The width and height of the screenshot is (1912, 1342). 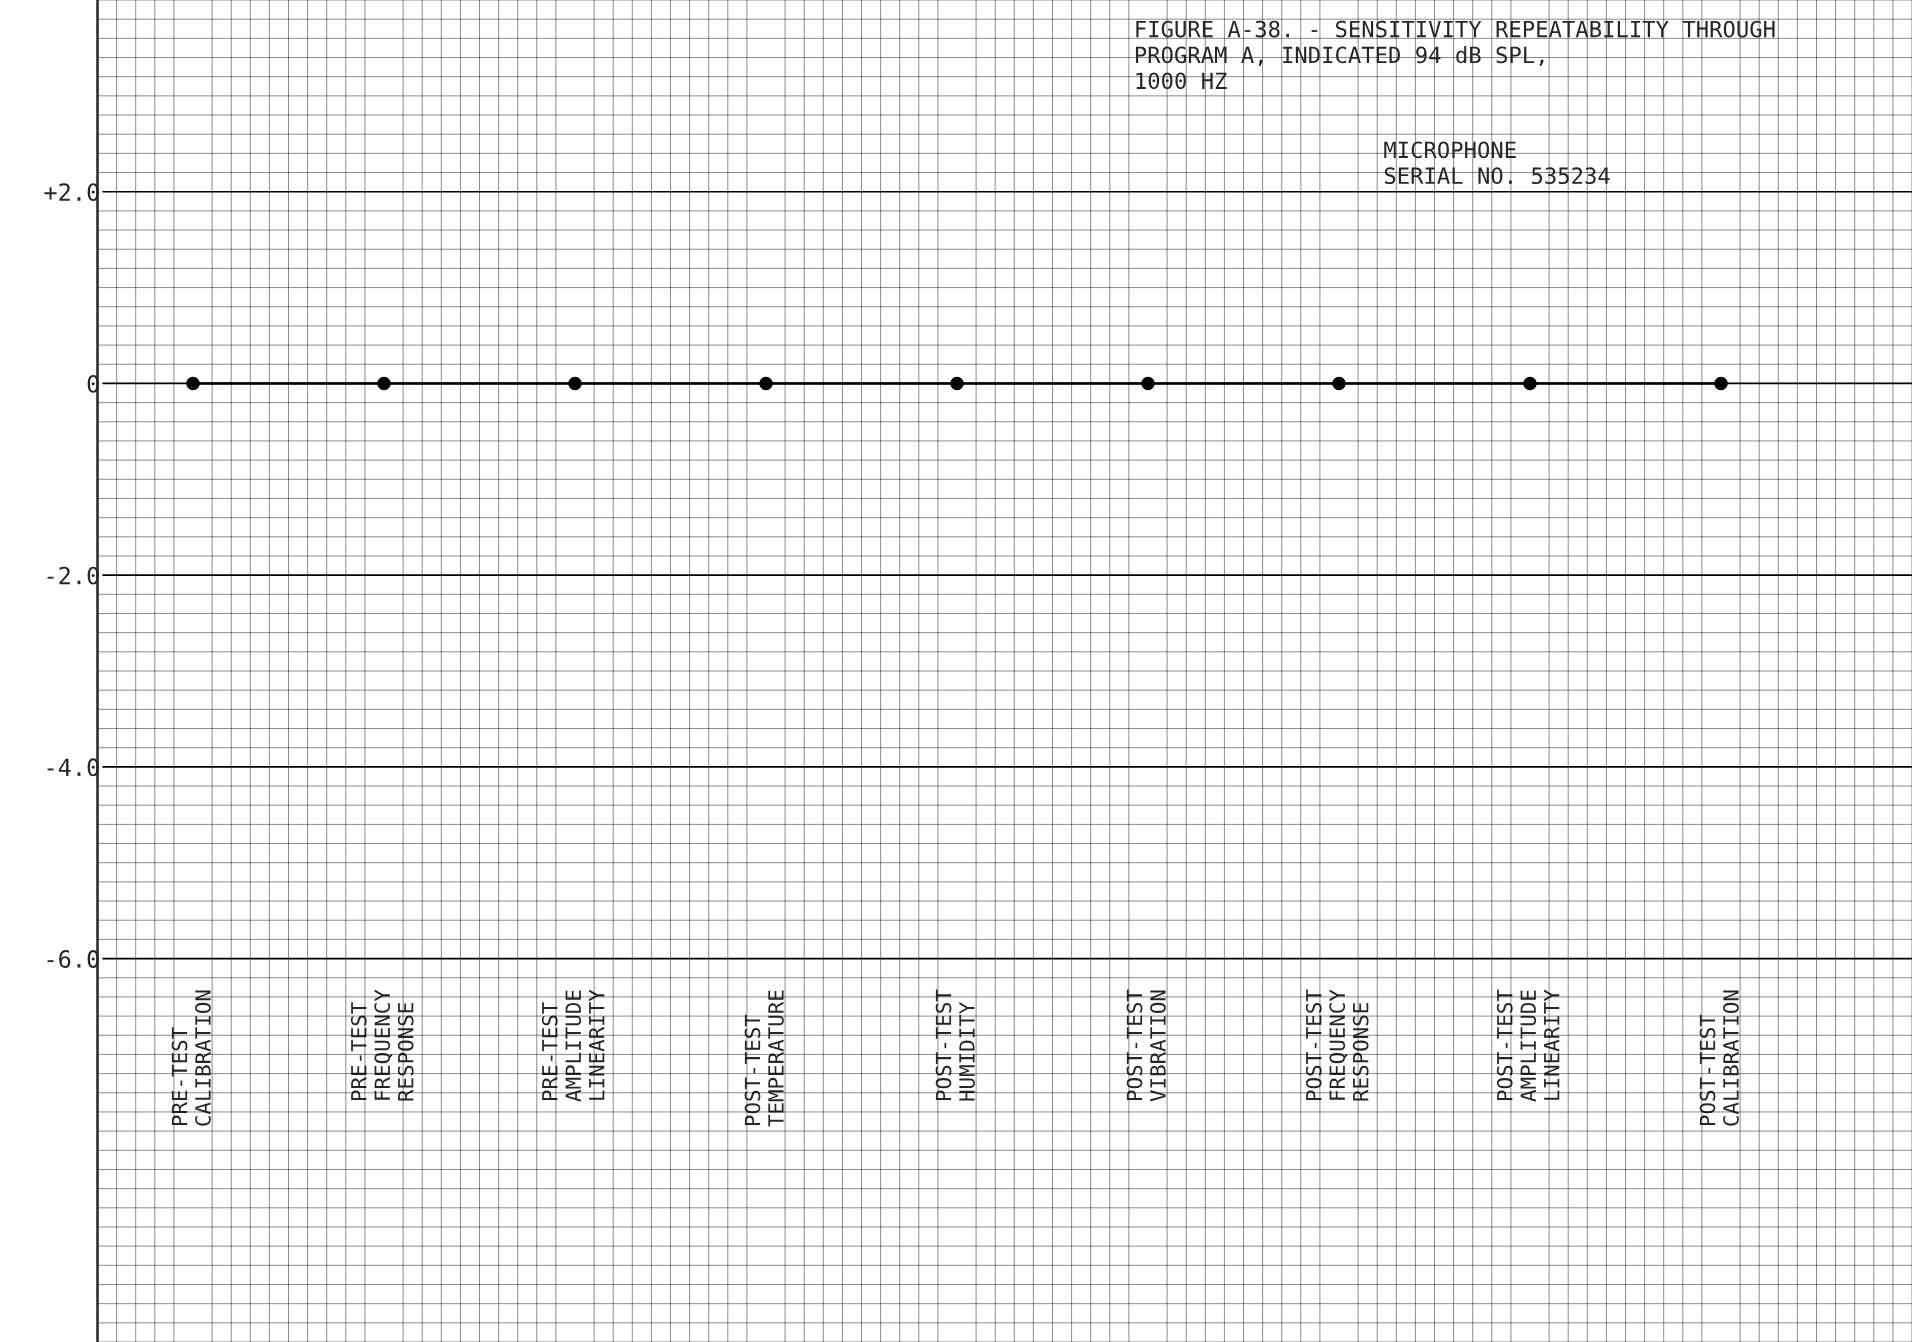 What do you see at coordinates (1719, 1058) in the screenshot?
I see `x-tick-label: POST-TEST CALIBRATION` at bounding box center [1719, 1058].